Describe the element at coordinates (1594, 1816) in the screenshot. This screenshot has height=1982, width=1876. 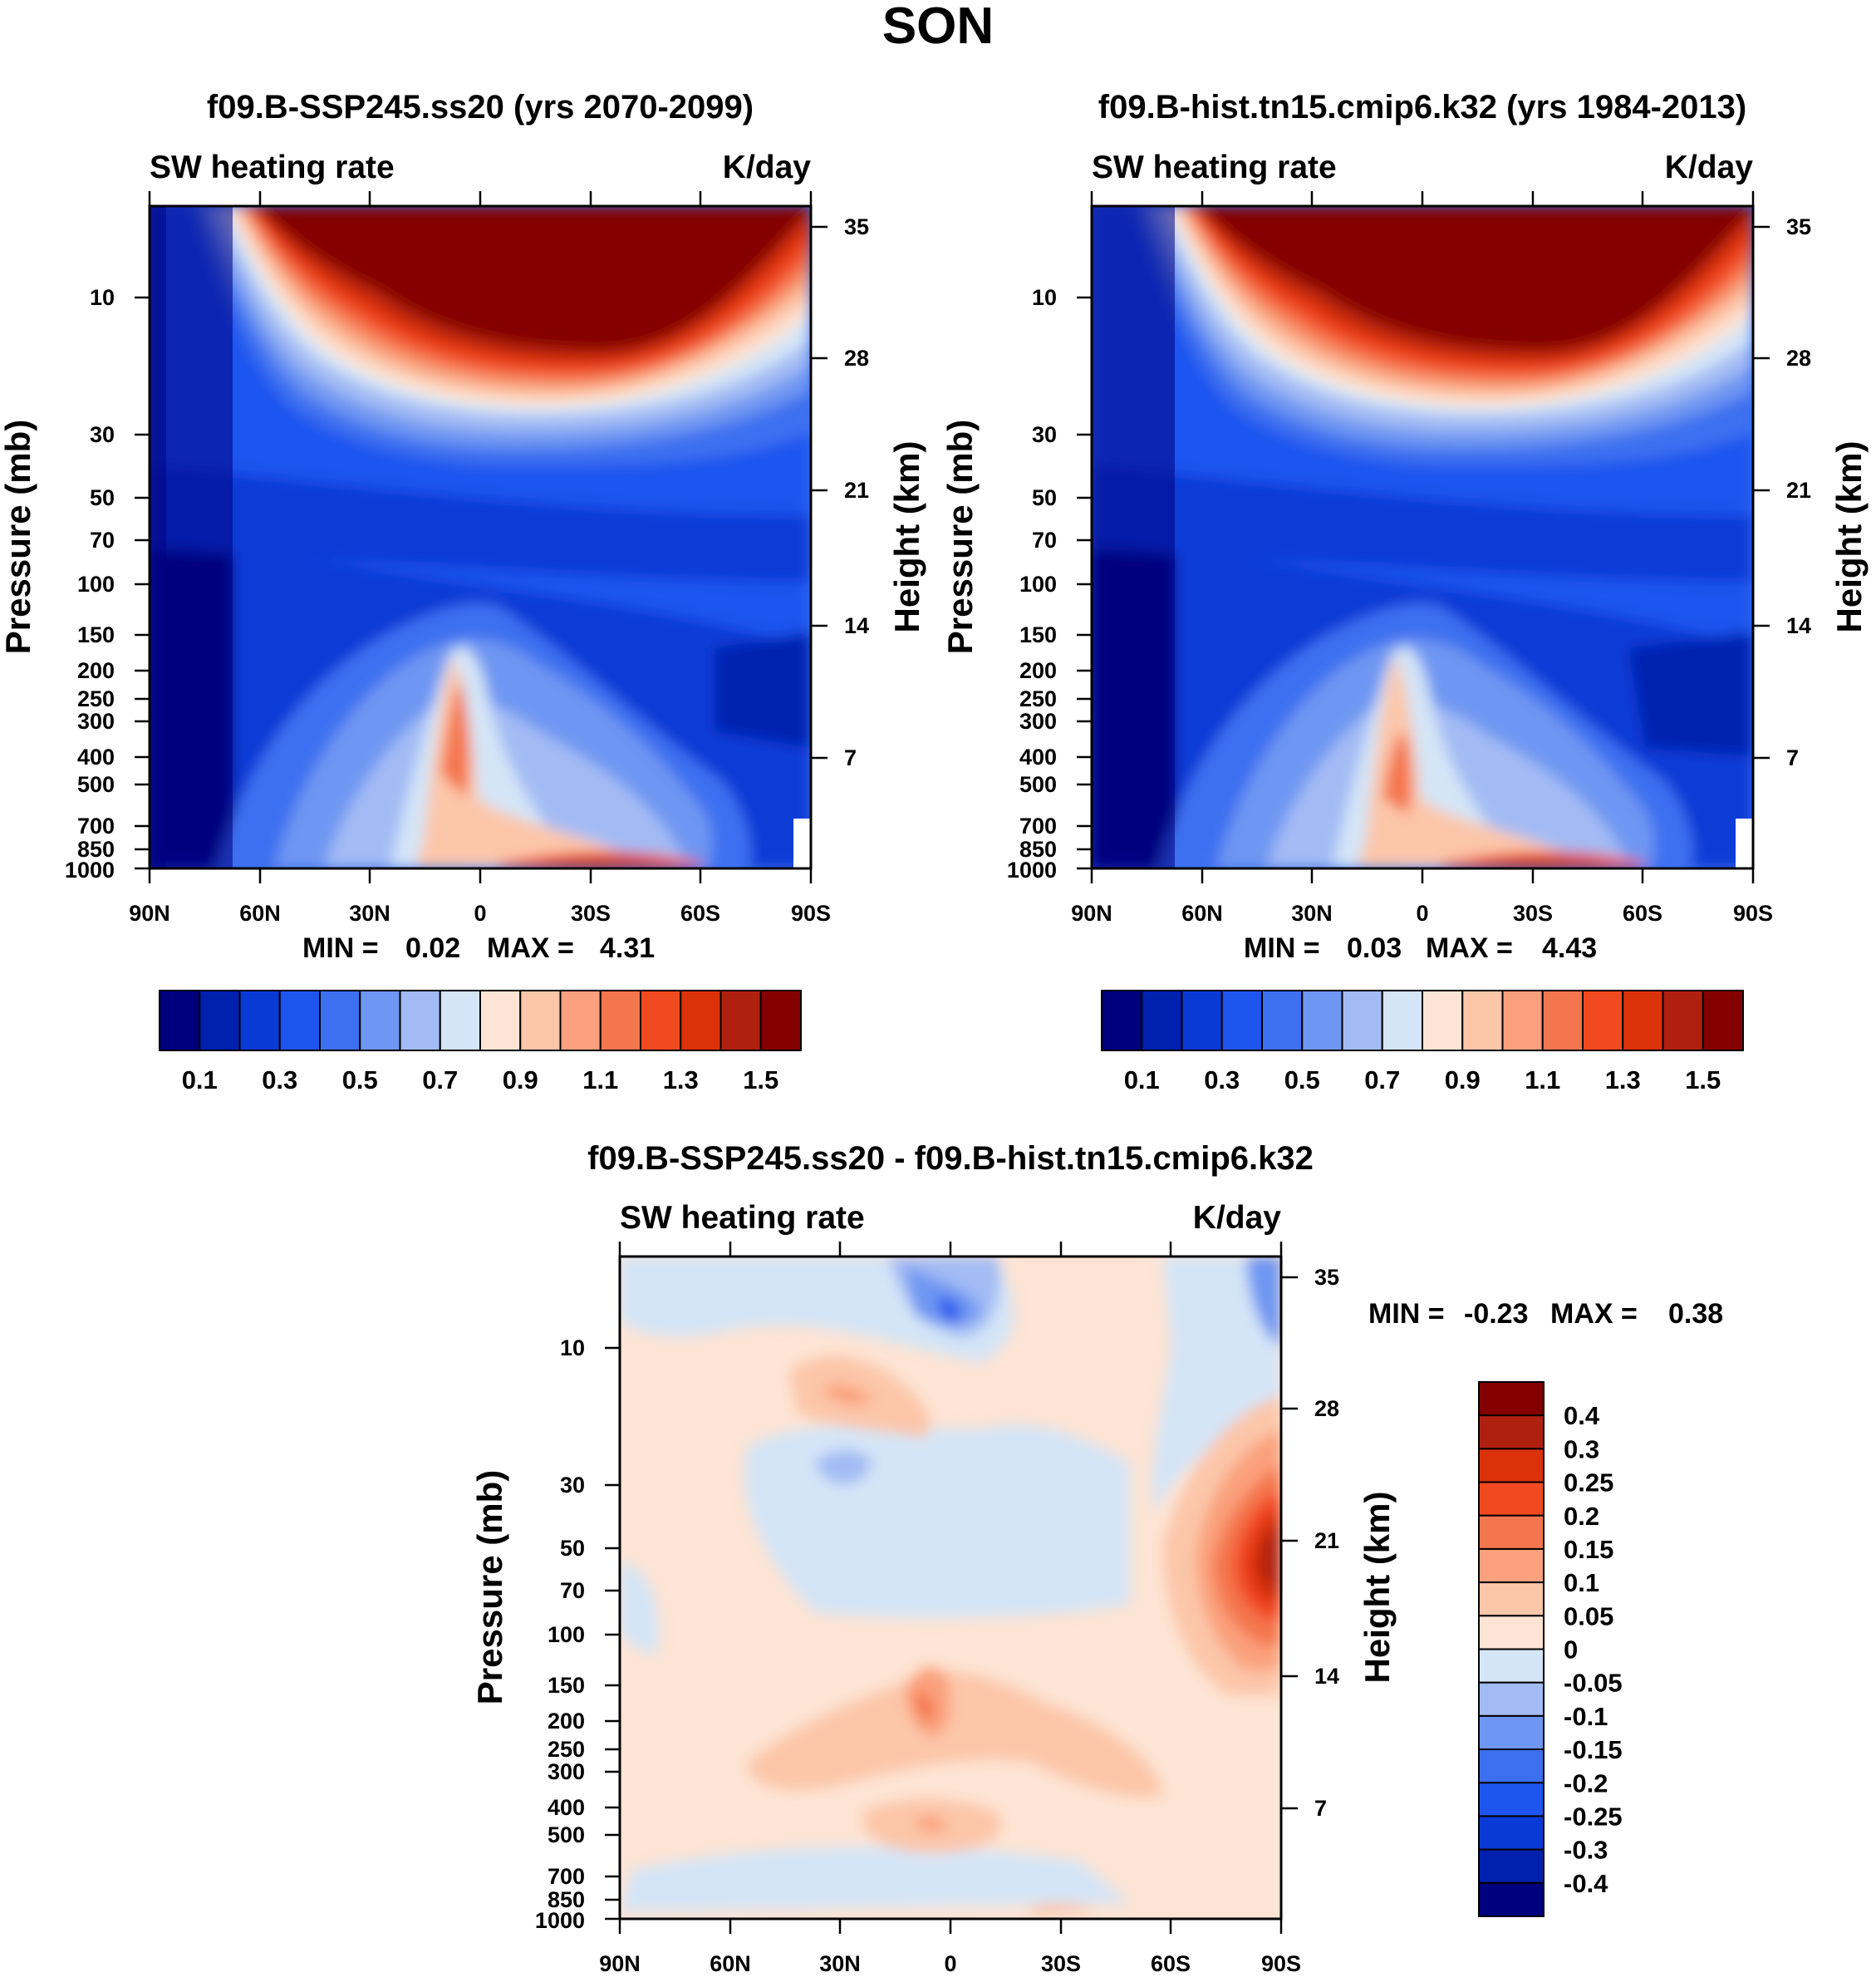
I see `colorbar-label: -0.25` at that location.